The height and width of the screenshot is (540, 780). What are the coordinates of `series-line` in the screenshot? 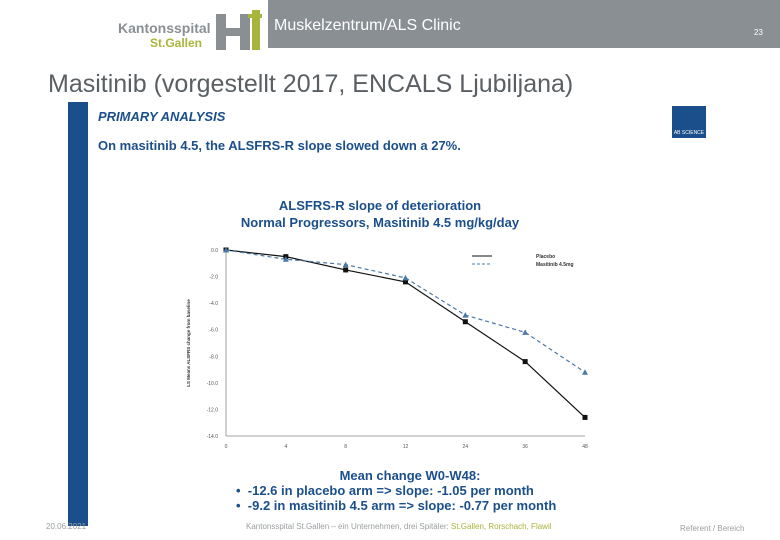 It's located at (405, 311).